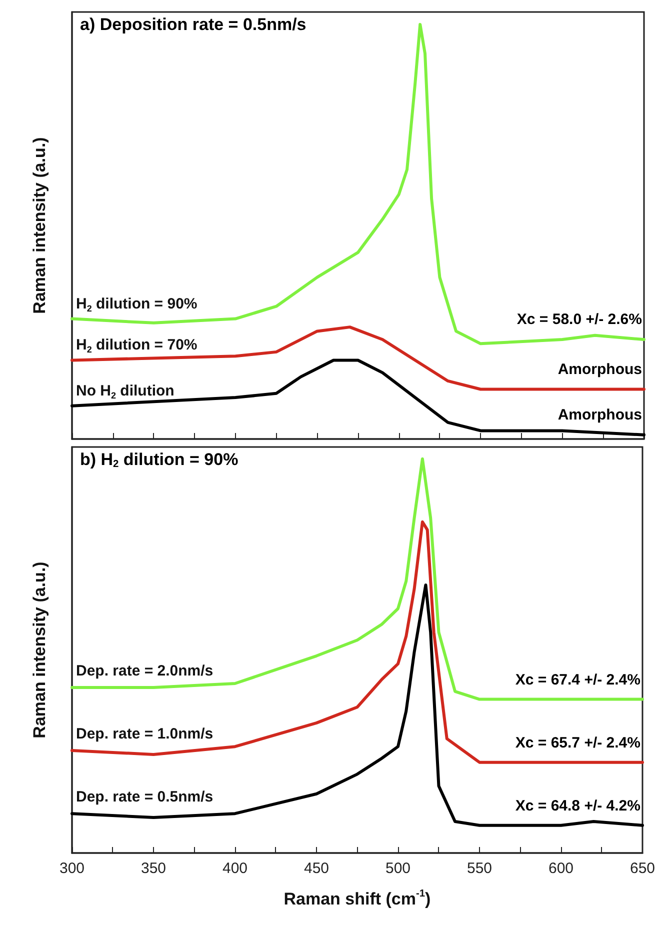 The image size is (666, 937). What do you see at coordinates (145, 797) in the screenshot?
I see `series-label: Dep. rate = 0.5nm/s` at bounding box center [145, 797].